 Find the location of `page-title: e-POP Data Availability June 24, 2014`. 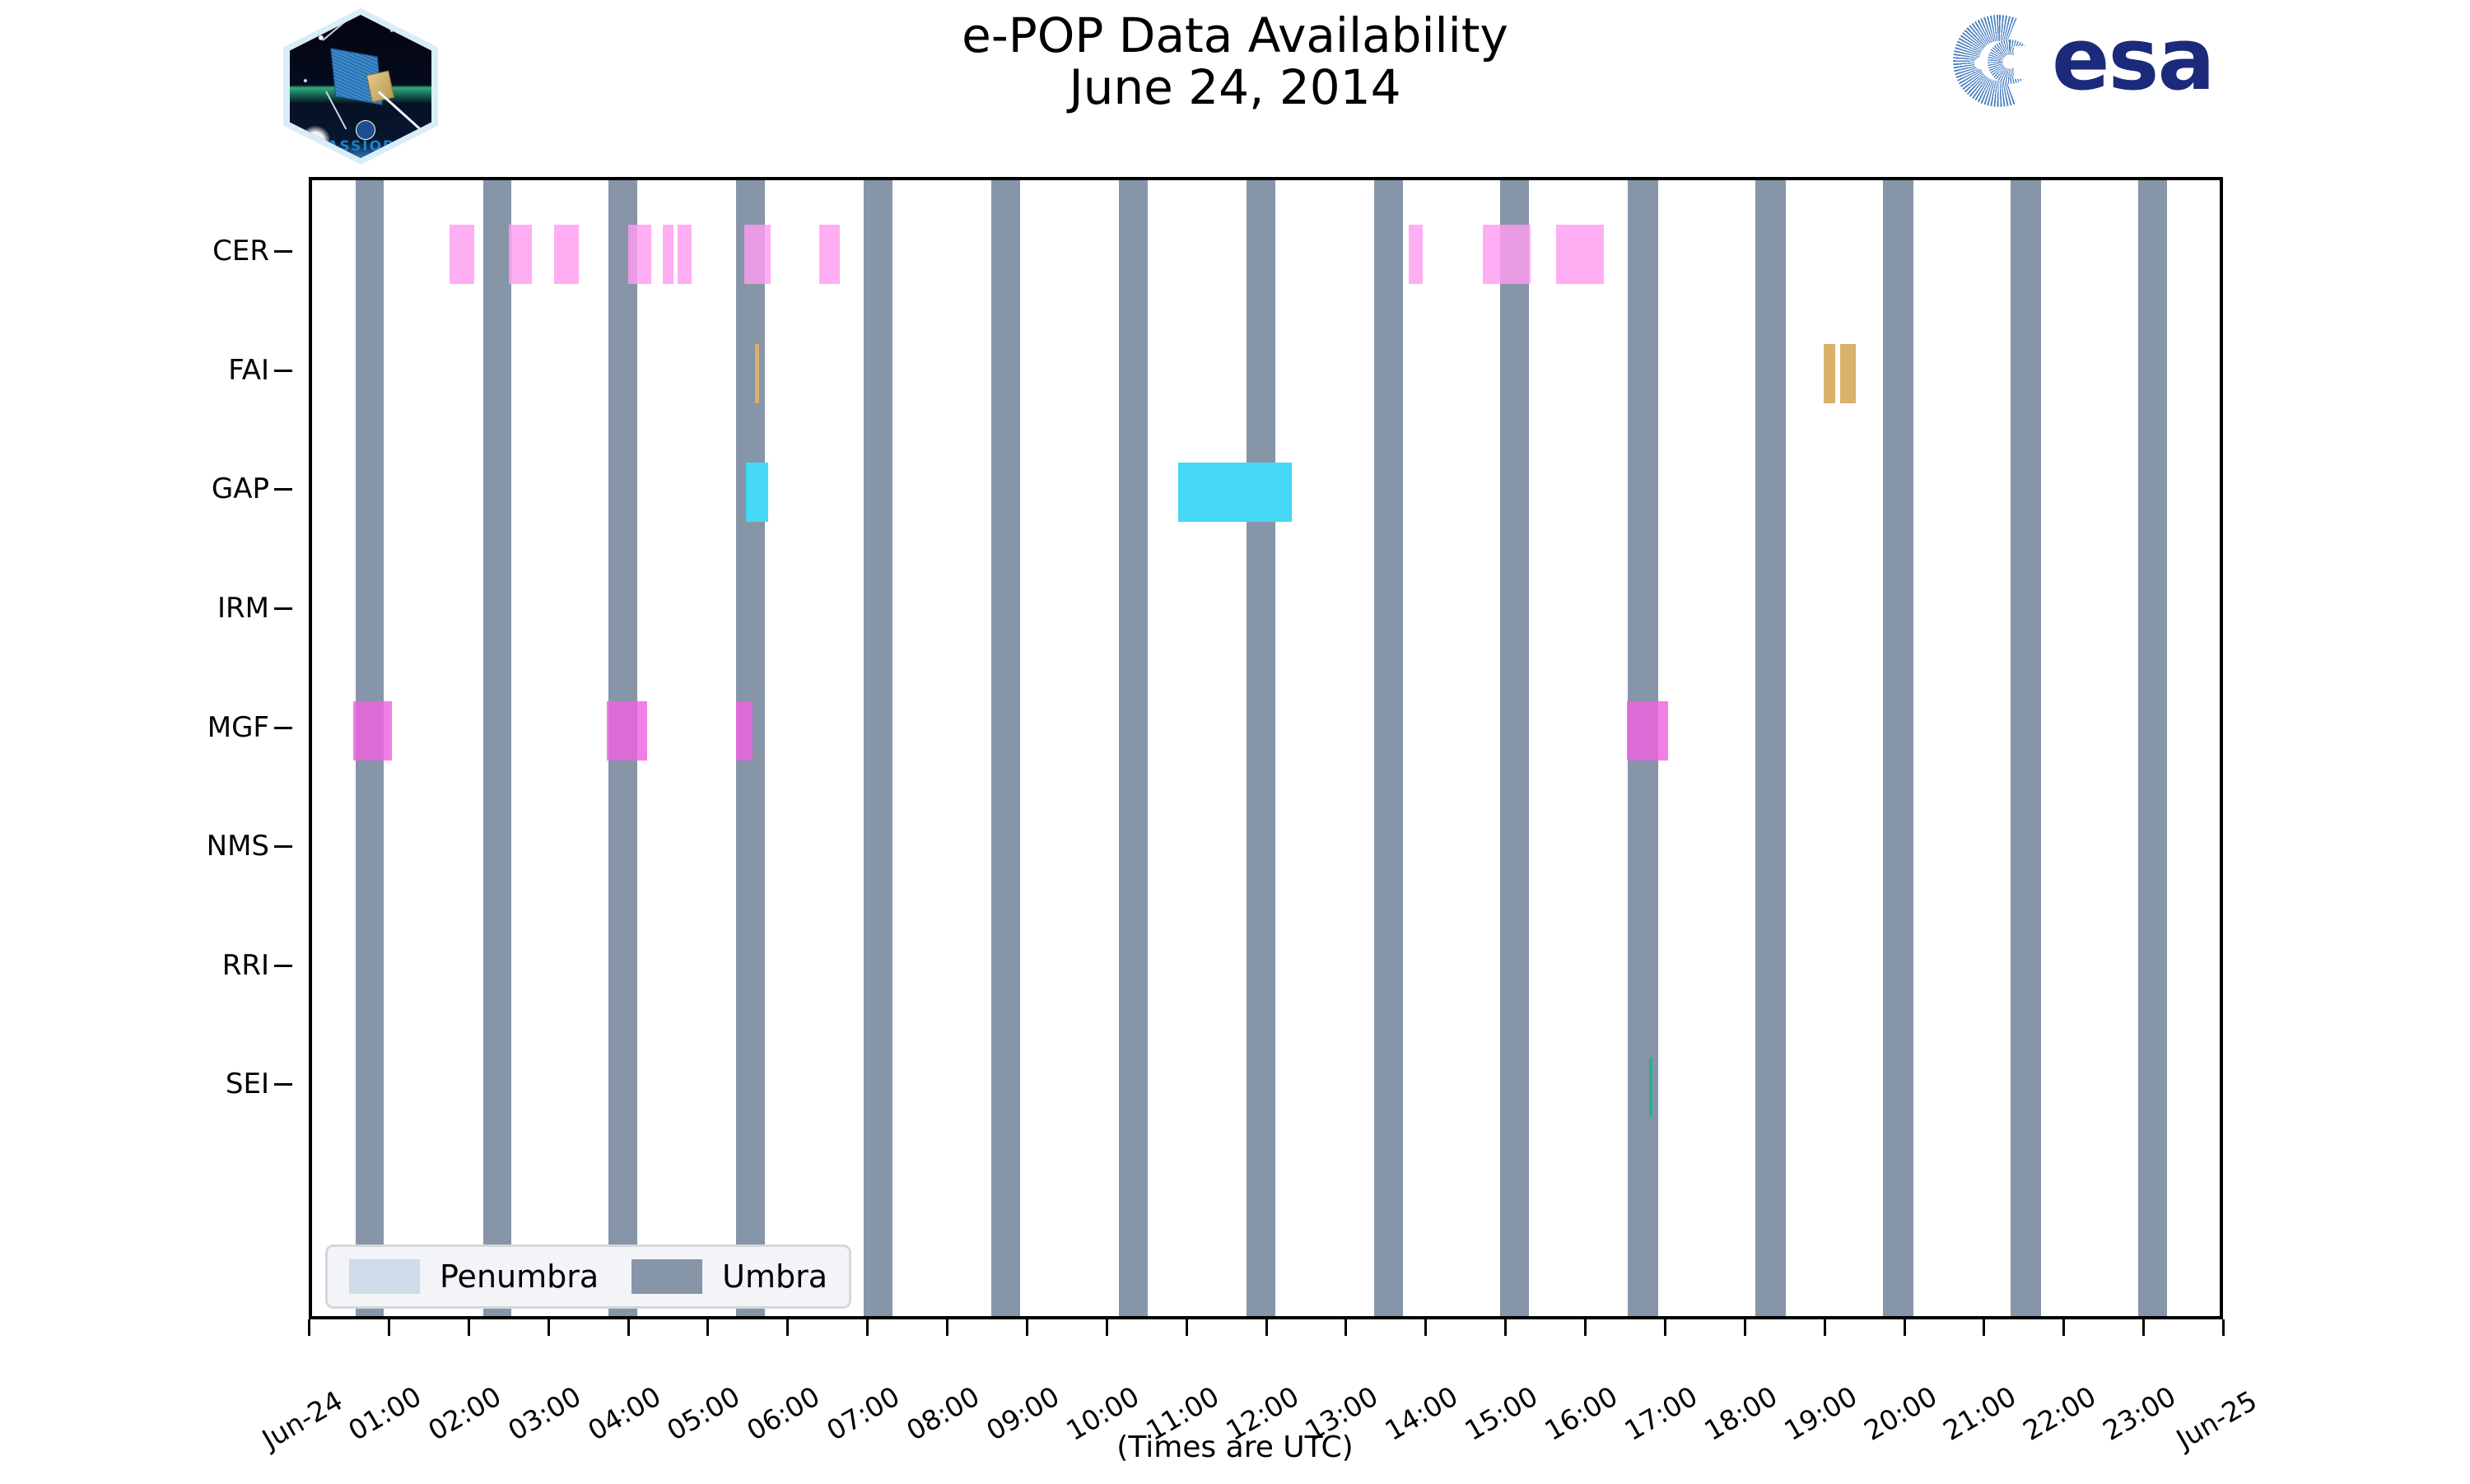

page-title: e-POP Data Availability June 24, 2014 is located at coordinates (1235, 61).